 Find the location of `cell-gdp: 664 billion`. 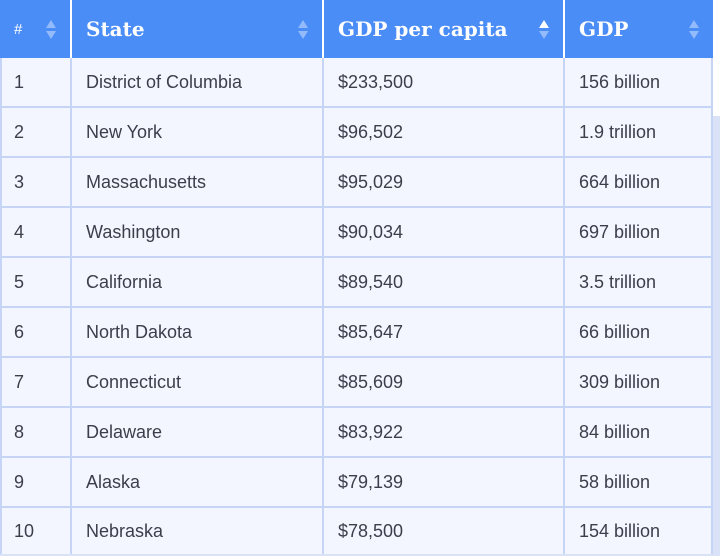

cell-gdp: 664 billion is located at coordinates (639, 183).